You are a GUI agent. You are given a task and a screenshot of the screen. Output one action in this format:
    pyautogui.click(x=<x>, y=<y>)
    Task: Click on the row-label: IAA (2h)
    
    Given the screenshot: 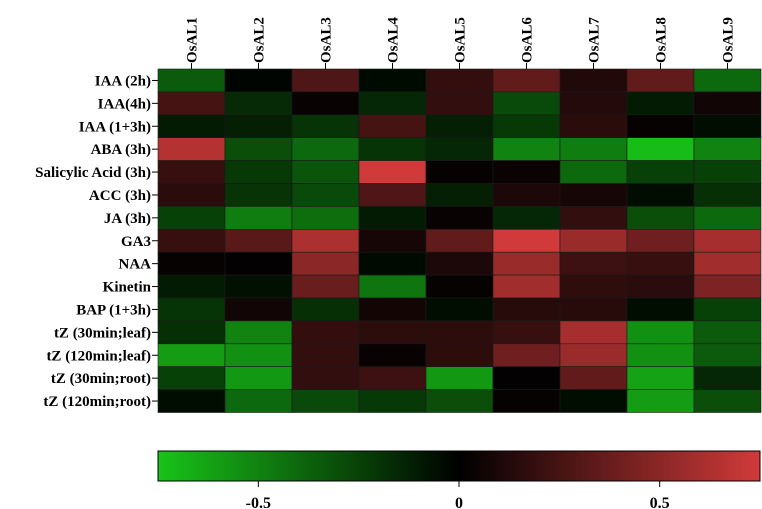 What is the action you would take?
    pyautogui.click(x=123, y=81)
    